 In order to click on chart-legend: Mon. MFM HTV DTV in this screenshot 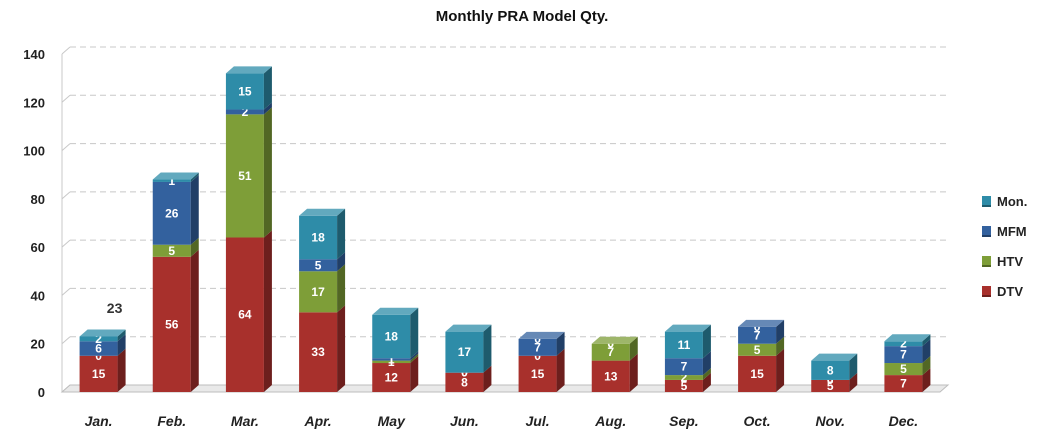, I will do `click(1004, 246)`.